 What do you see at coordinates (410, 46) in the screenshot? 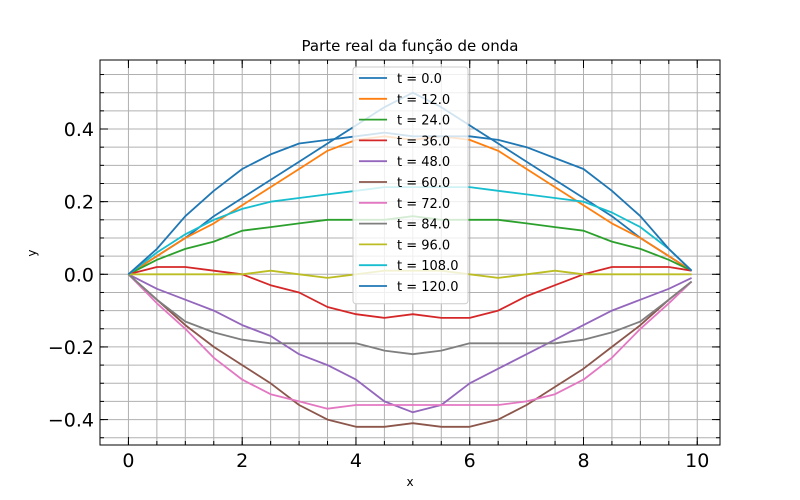
I see `chart-title: Parte real da função de onda` at bounding box center [410, 46].